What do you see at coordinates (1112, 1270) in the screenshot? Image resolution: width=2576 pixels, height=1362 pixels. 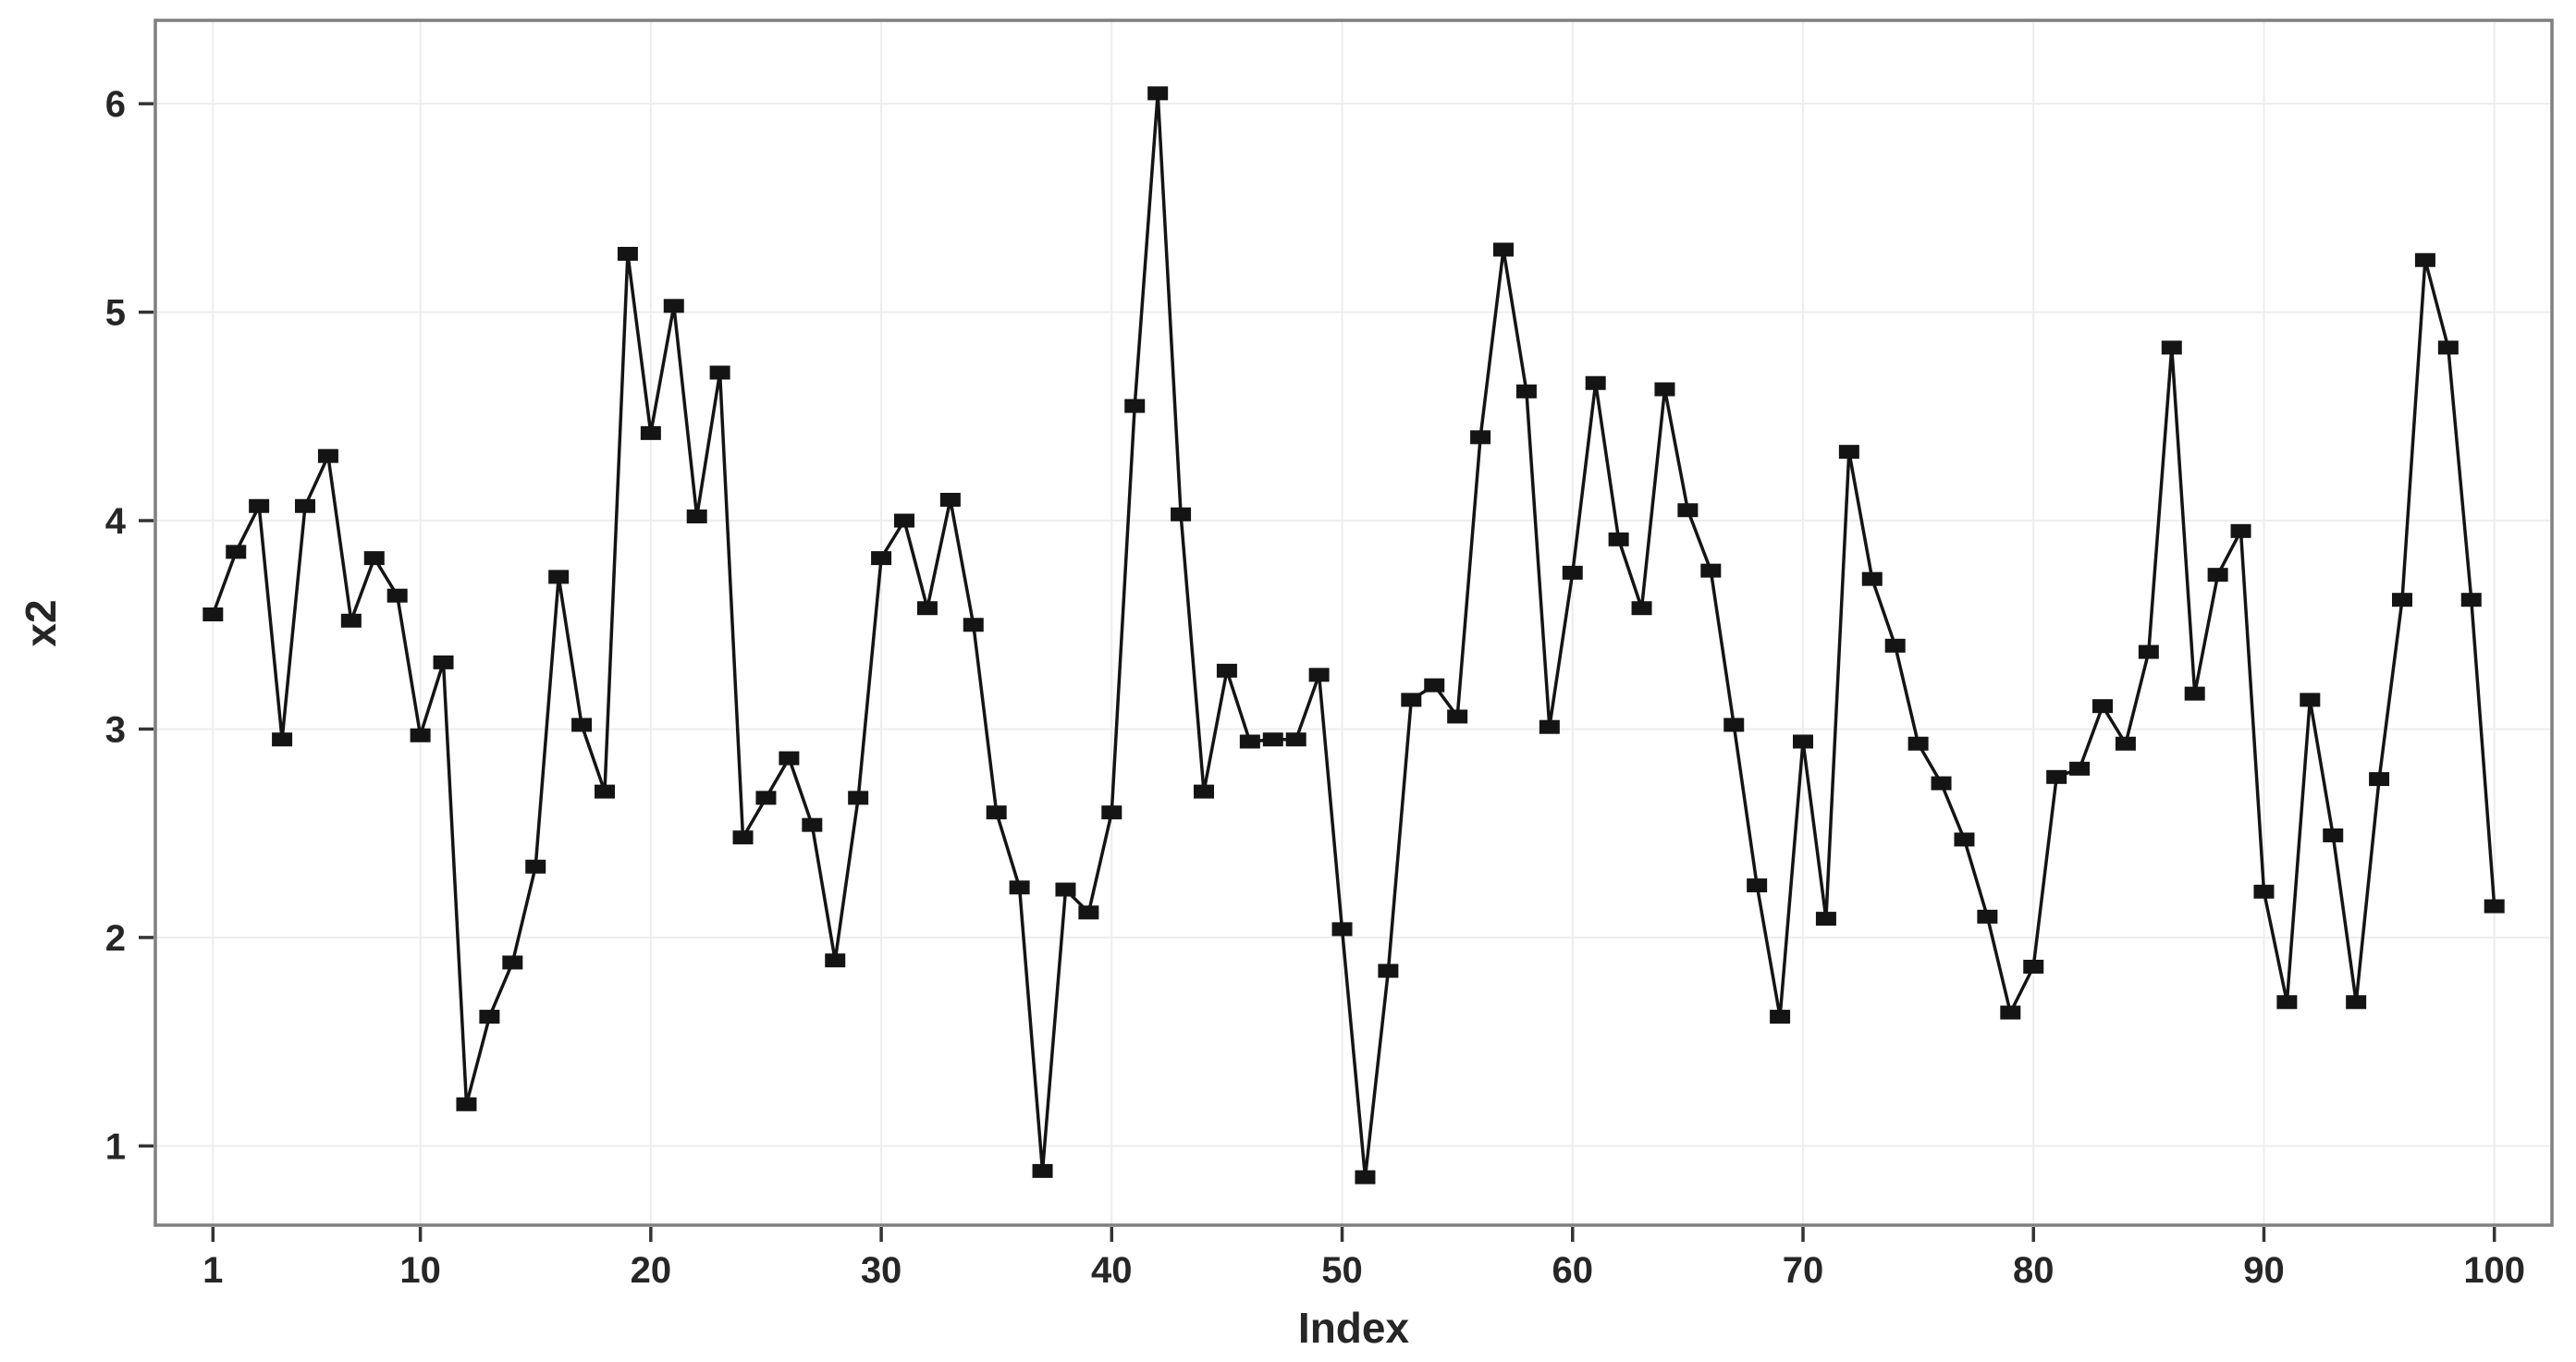 I see `x-tick-label: 40` at bounding box center [1112, 1270].